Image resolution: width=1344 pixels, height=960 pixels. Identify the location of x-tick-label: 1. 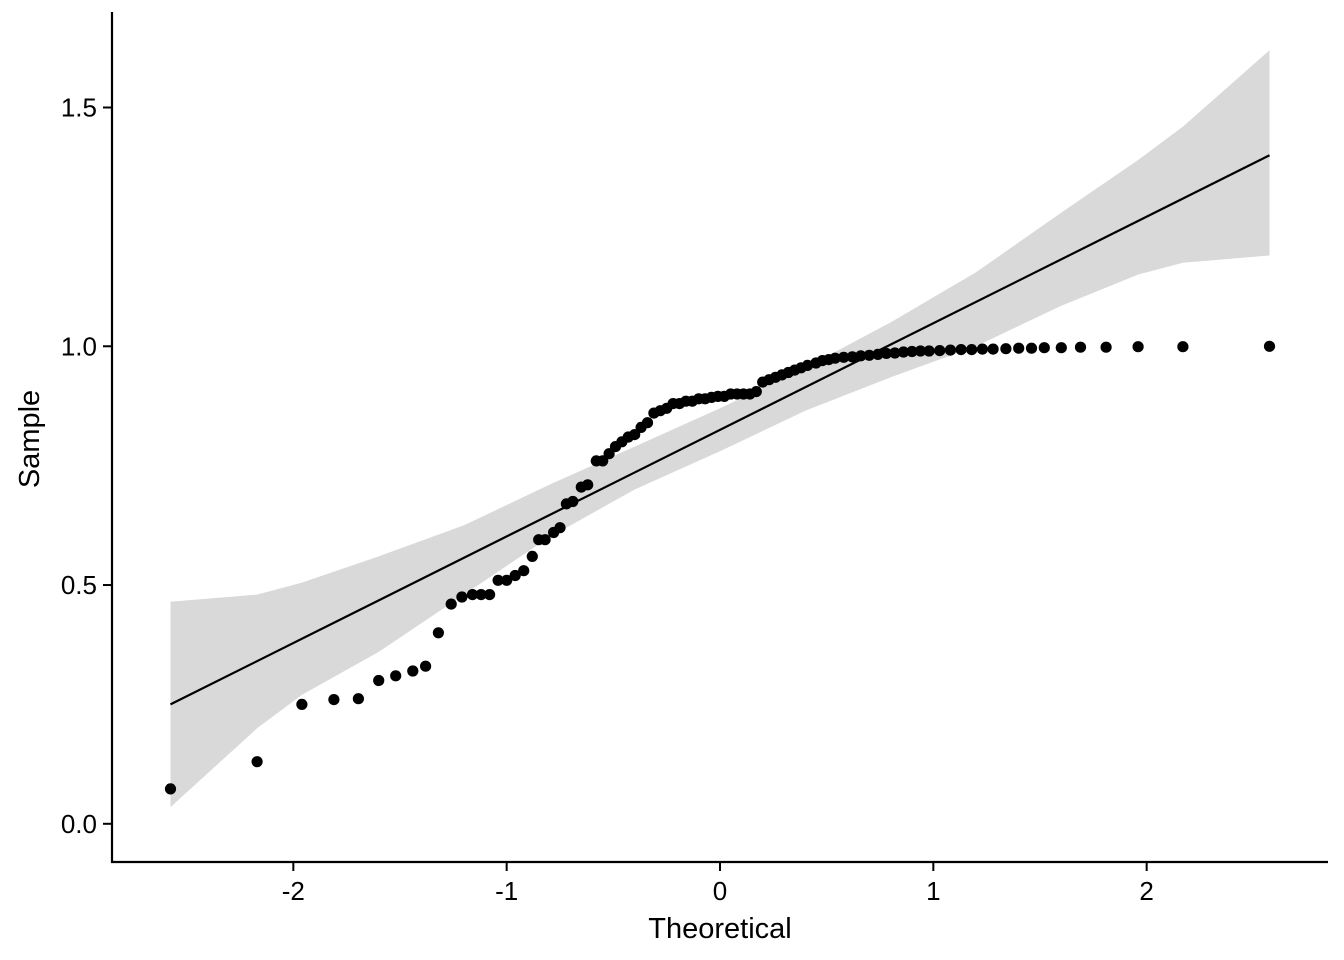
(933, 891).